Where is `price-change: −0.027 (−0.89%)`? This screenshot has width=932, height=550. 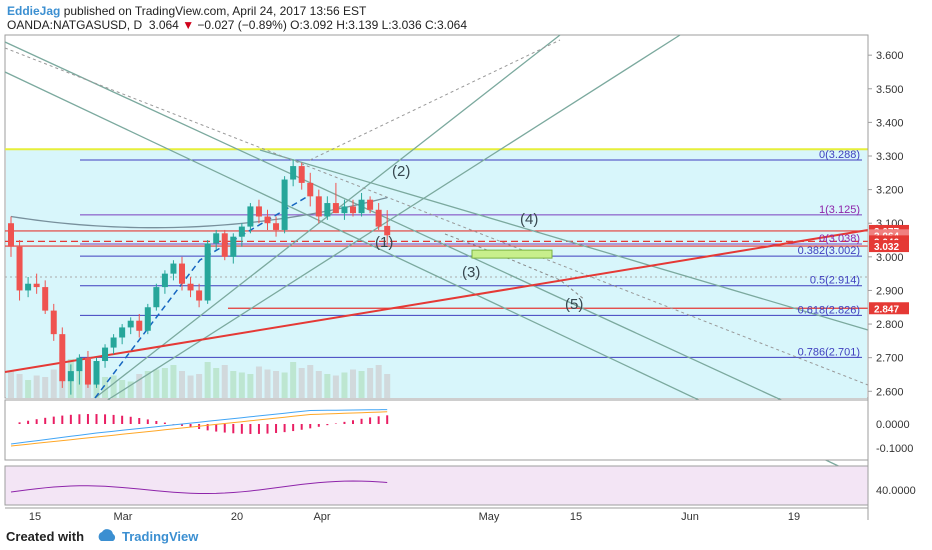
price-change: −0.027 (−0.89%) is located at coordinates (242, 25).